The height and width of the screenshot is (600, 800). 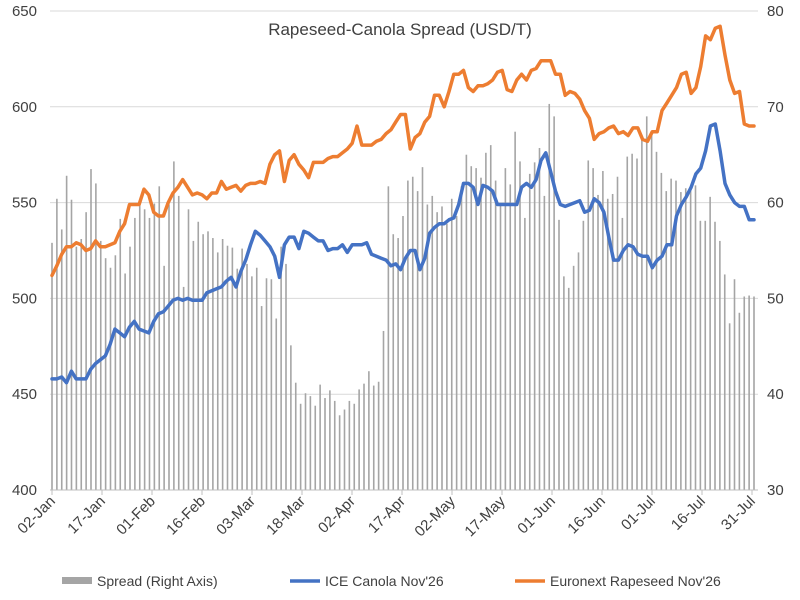 I want to click on y-right-tick-label: 70, so click(x=775, y=107).